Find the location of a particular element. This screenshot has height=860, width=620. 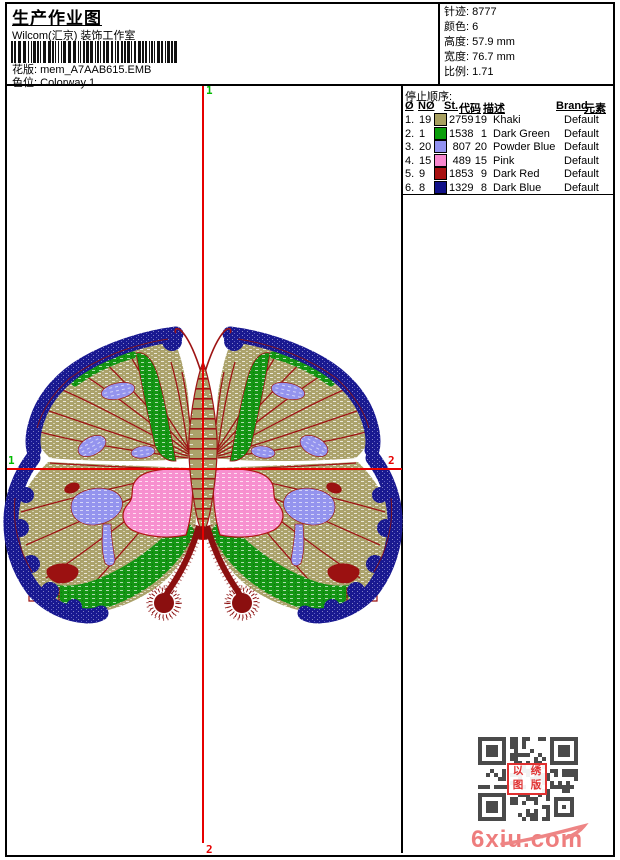

stat-width: 宽度: 76.7 mm is located at coordinates (479, 57).